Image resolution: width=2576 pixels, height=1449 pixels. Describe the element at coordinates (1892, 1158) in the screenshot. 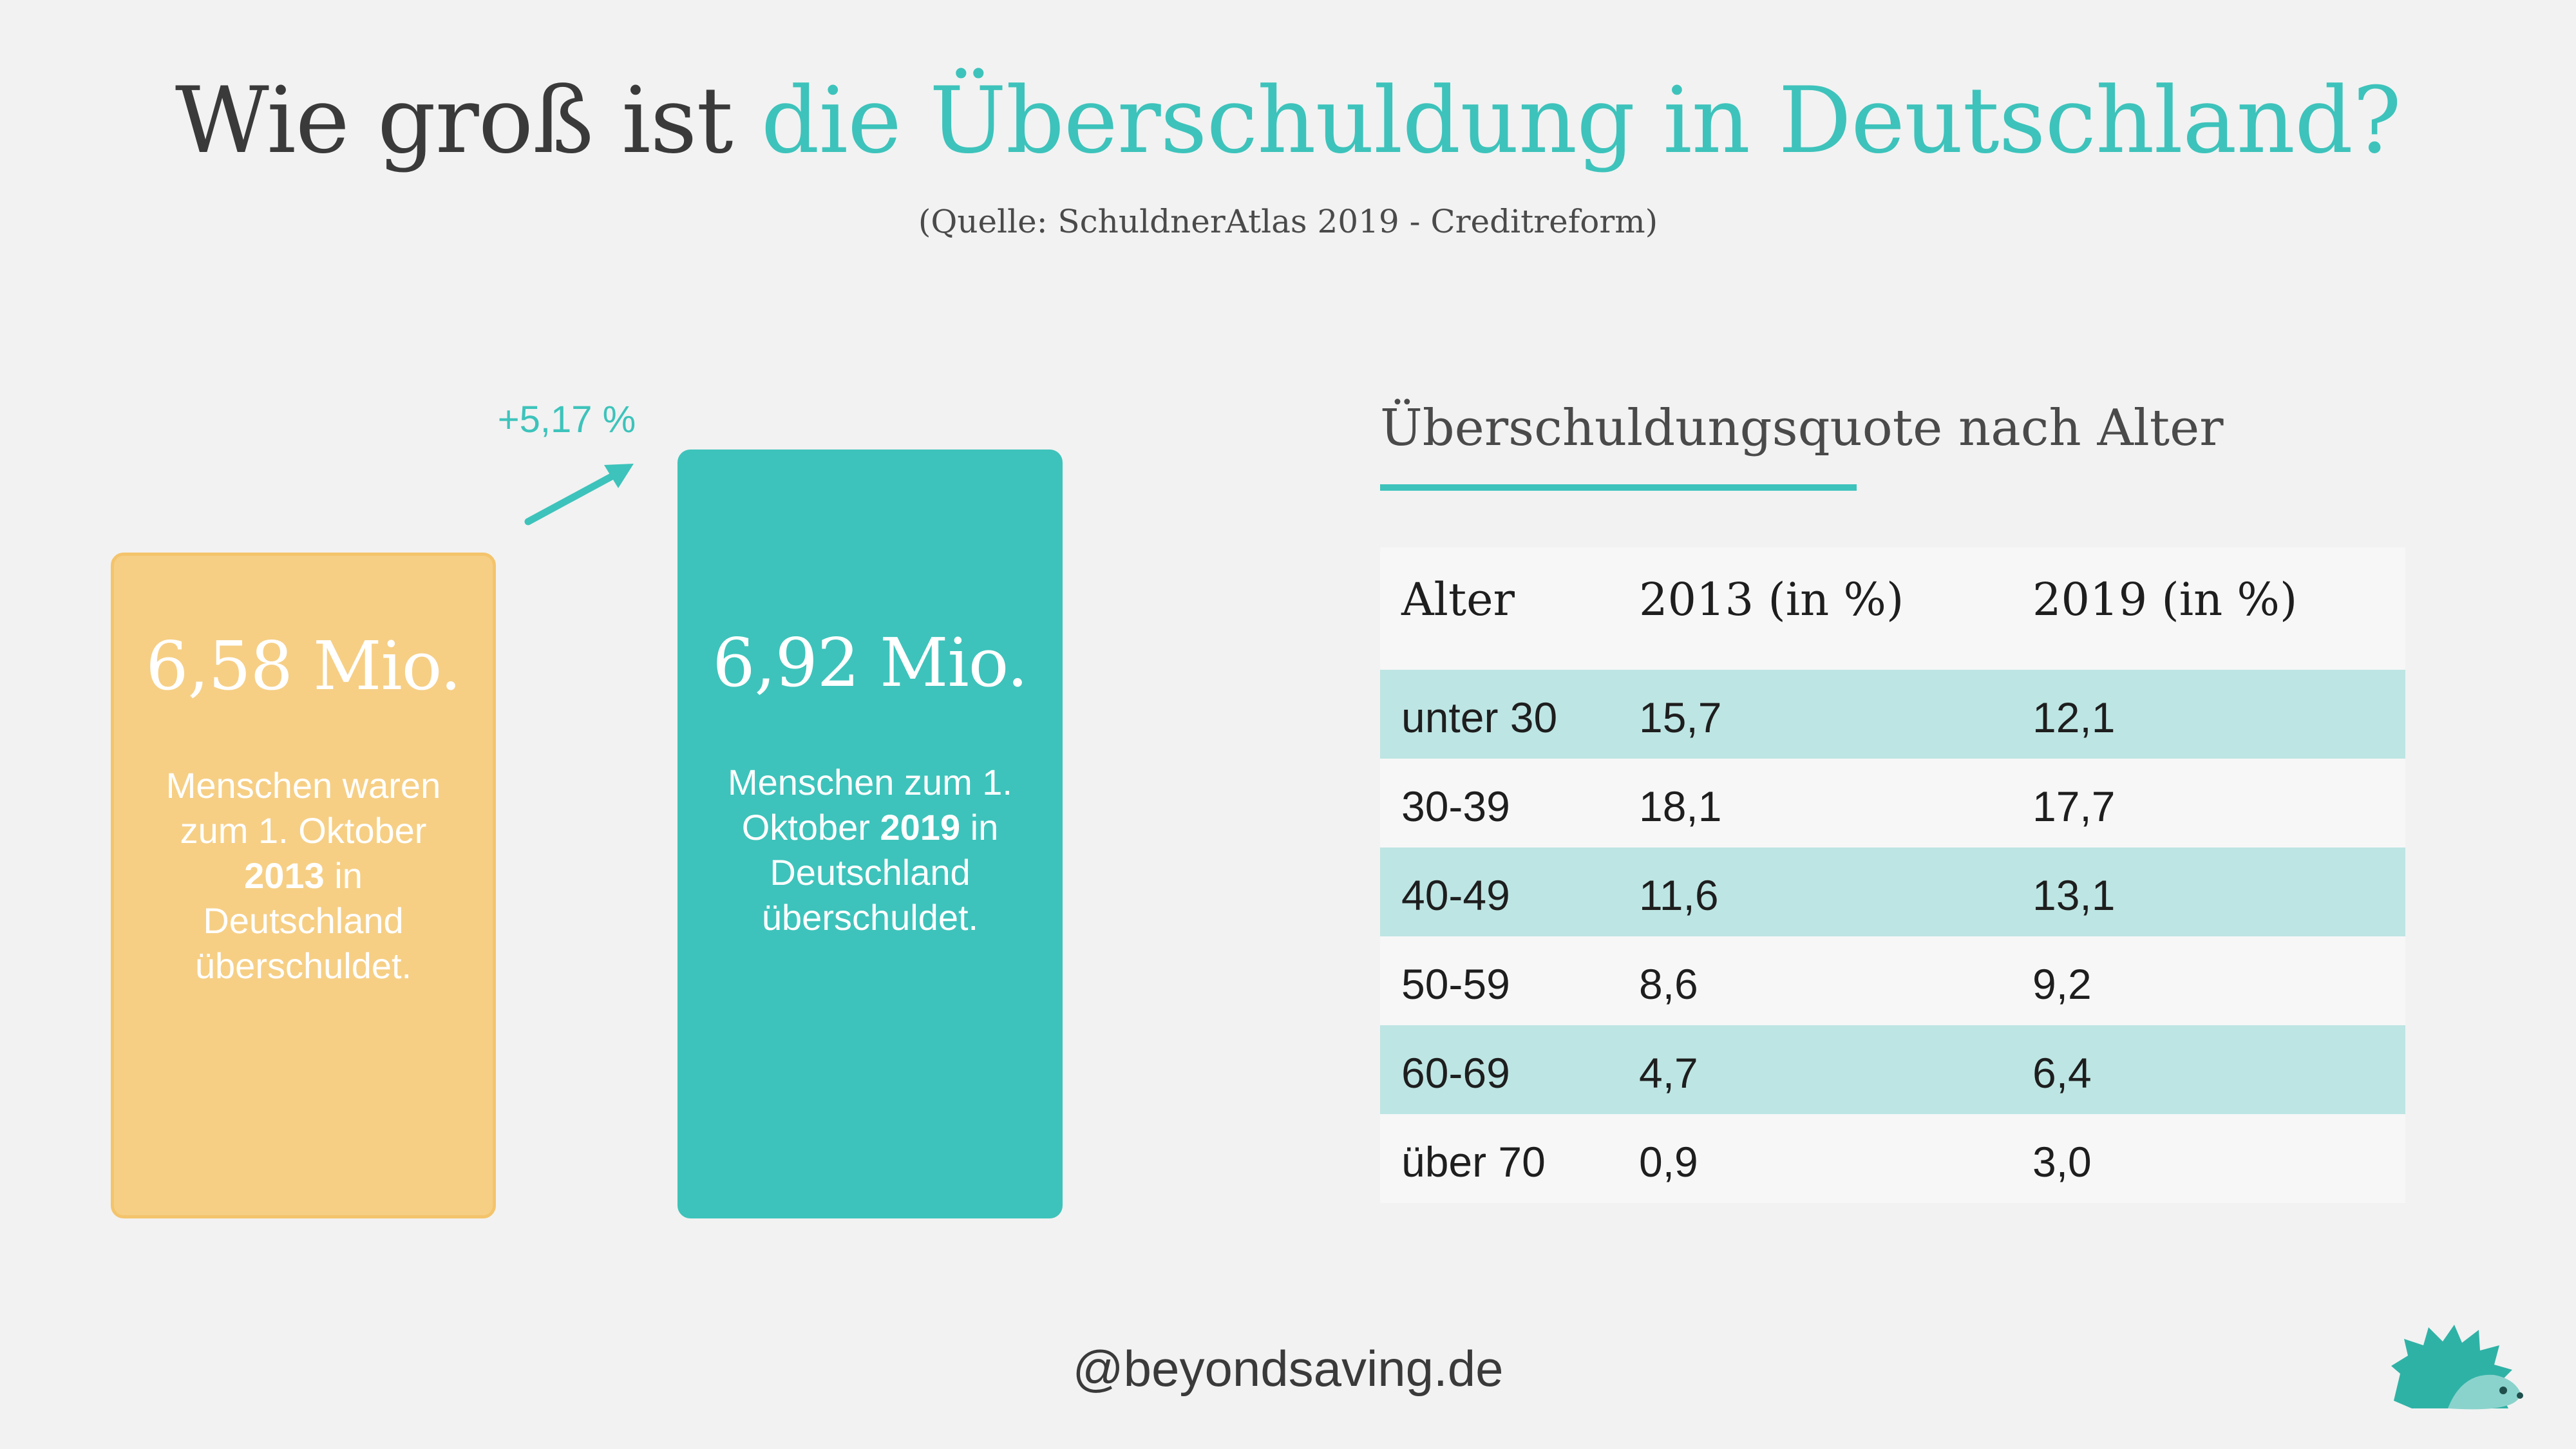

I see `table-row: über 70 0,9 3,0` at that location.